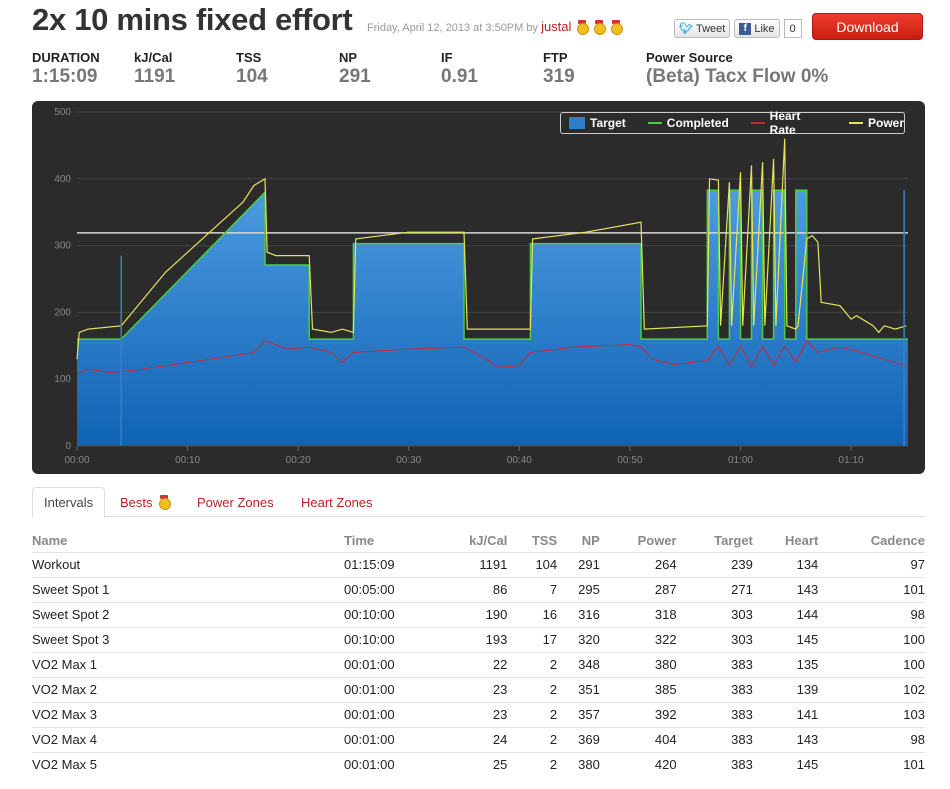  I want to click on table-cell: 101, so click(871, 589).